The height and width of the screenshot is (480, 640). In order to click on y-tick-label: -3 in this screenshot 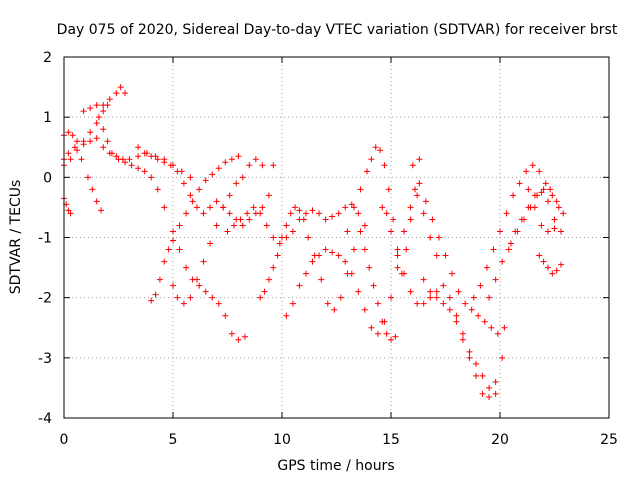, I will do `click(45, 359)`.